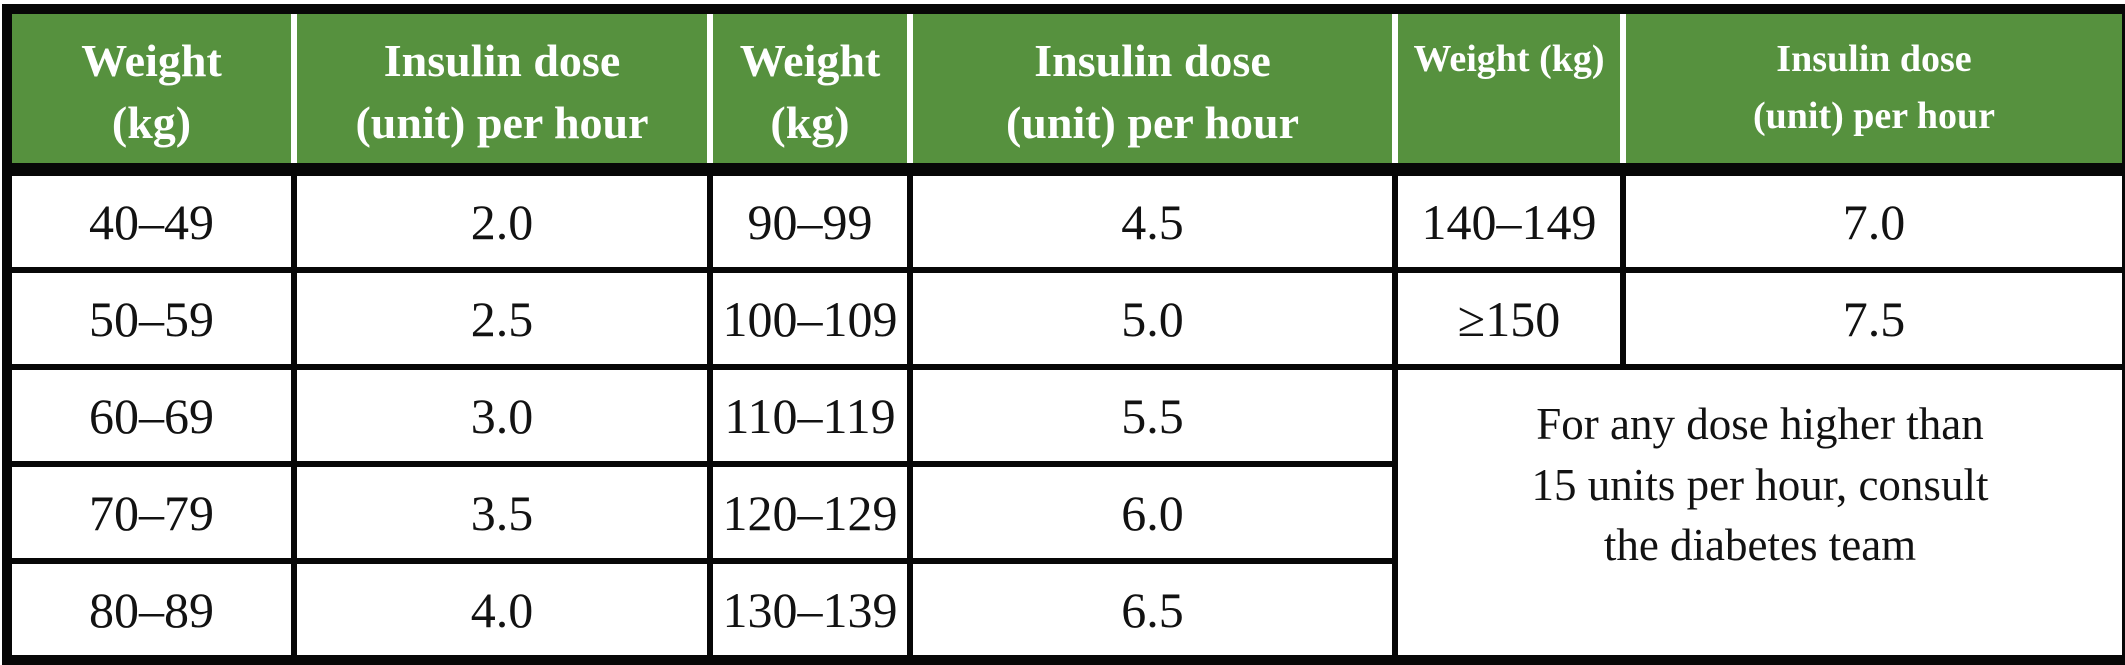  I want to click on header-line: Weight (kg), so click(1509, 59).